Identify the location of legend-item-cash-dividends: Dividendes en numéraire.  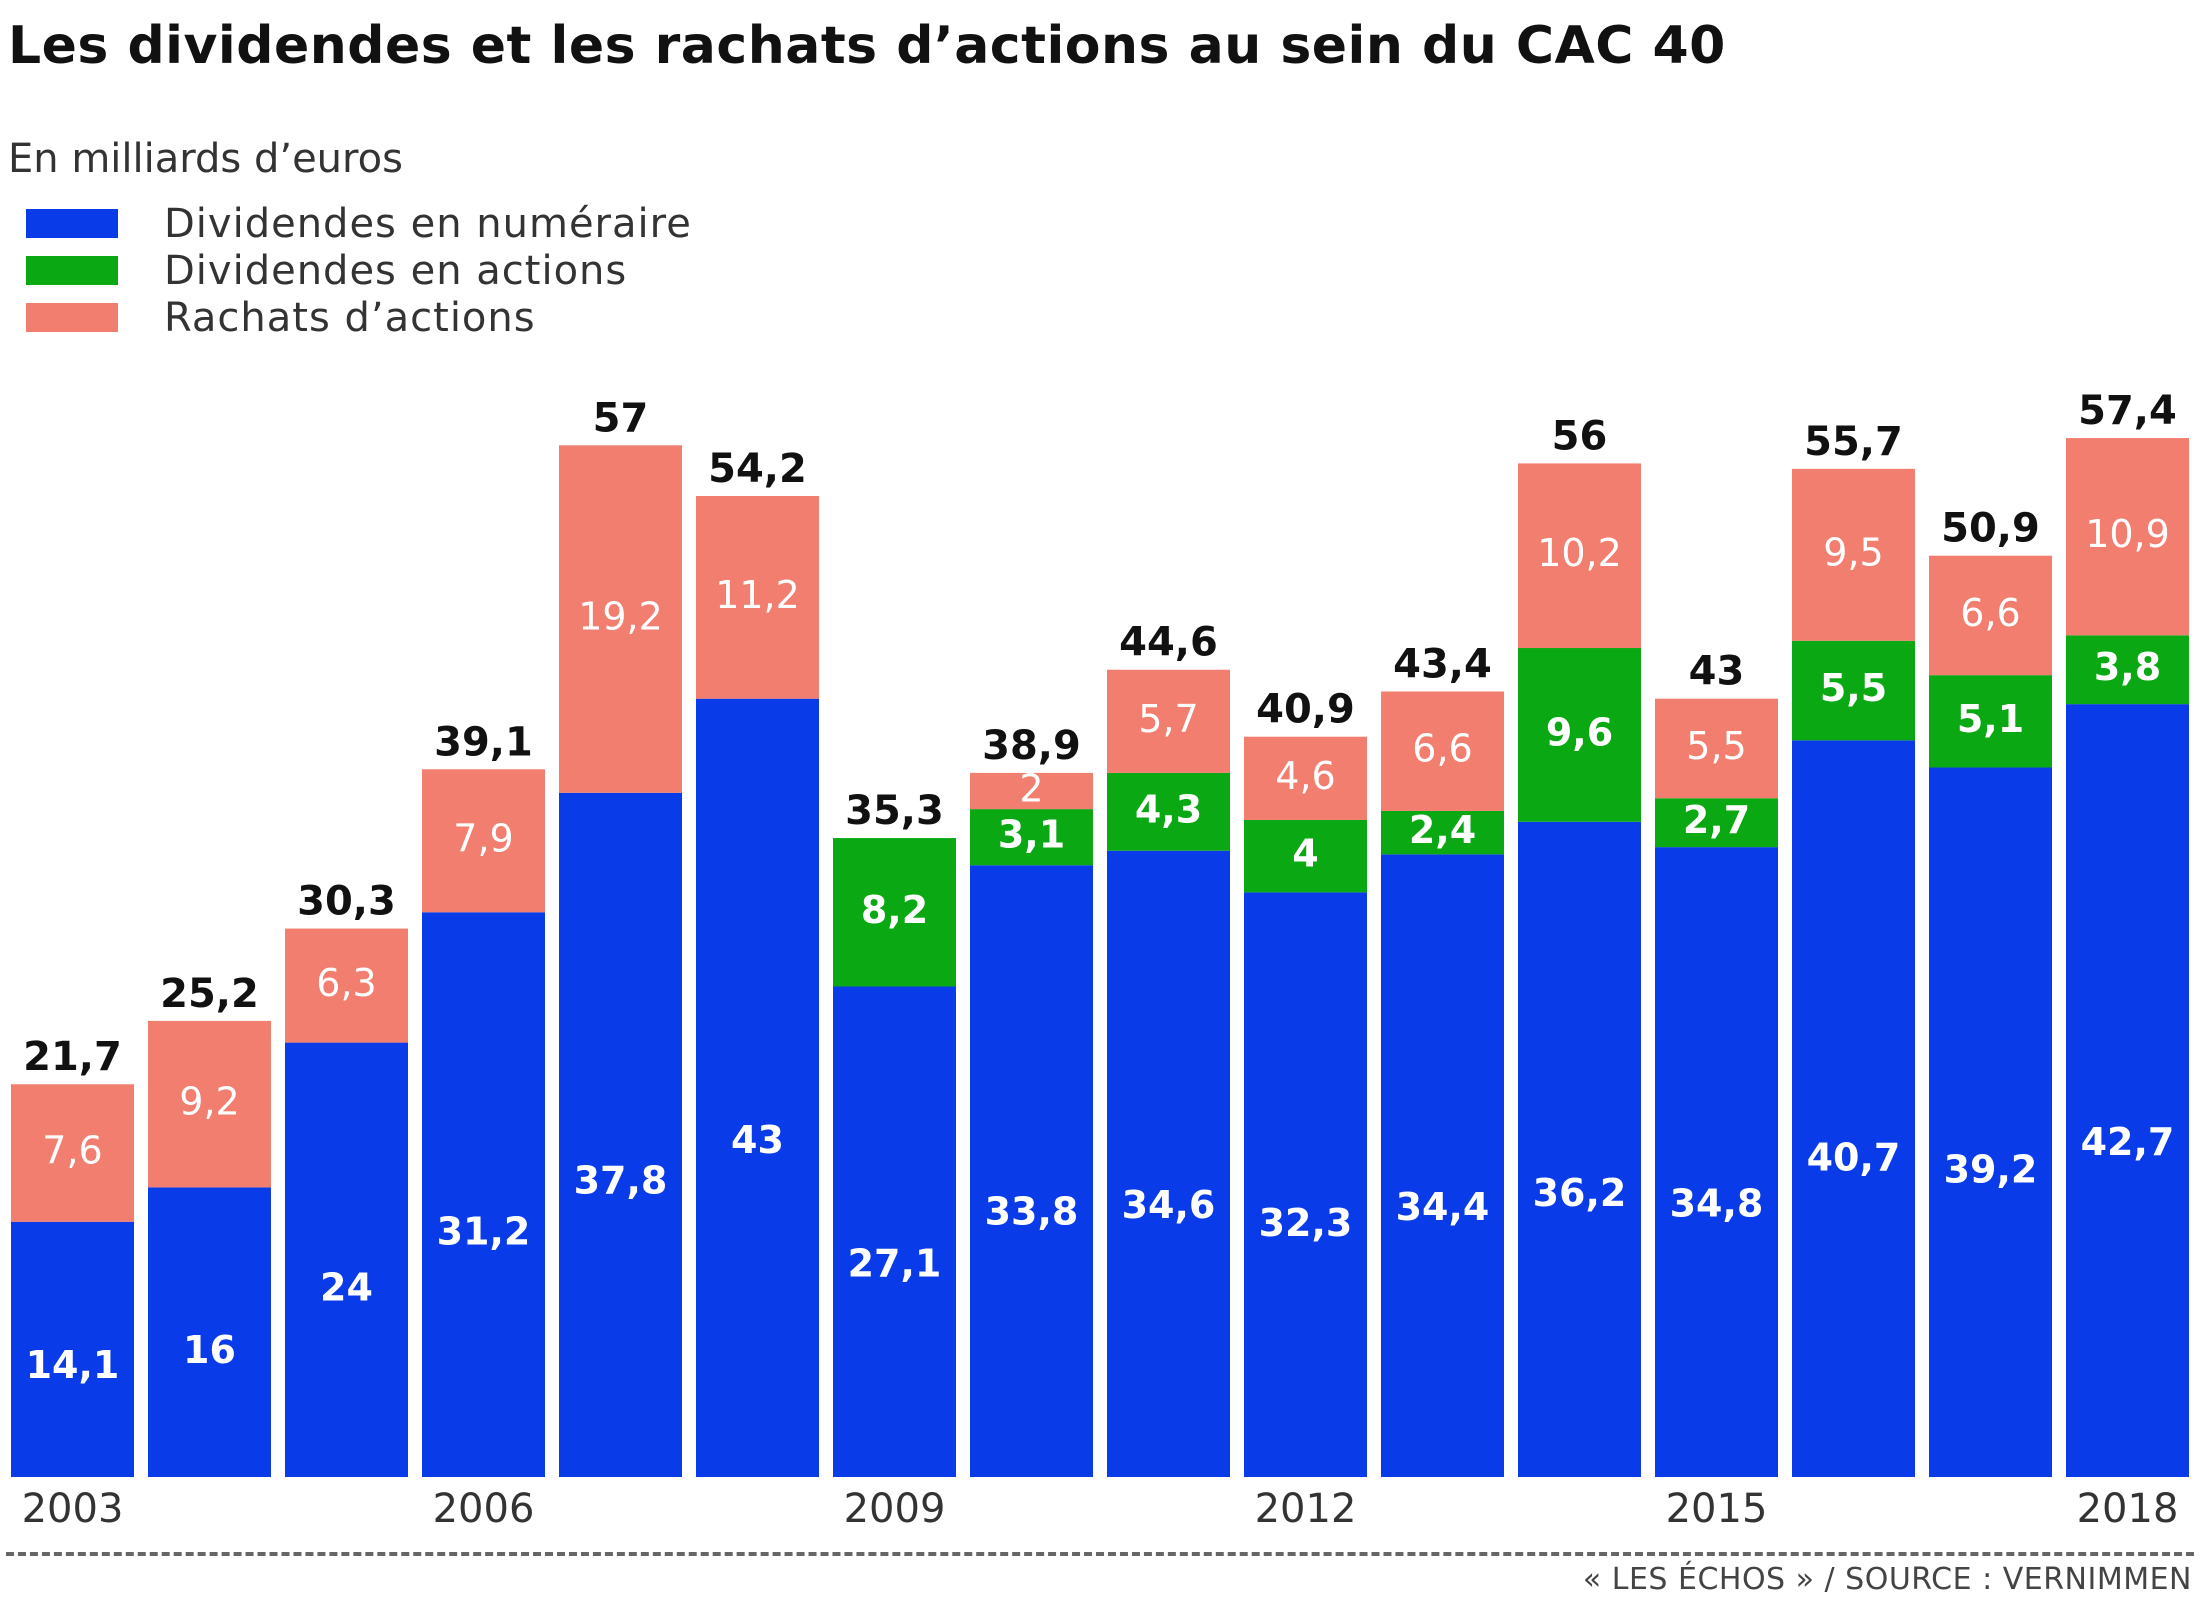
(359, 223).